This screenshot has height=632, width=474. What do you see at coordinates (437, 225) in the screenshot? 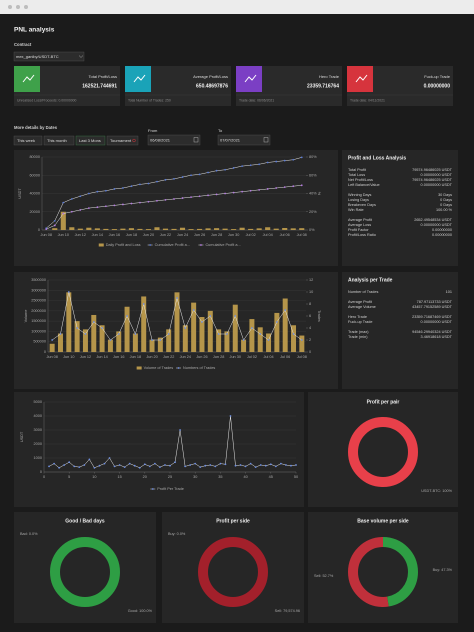
I see `row-value: 0.00000000 USDT` at bounding box center [437, 225].